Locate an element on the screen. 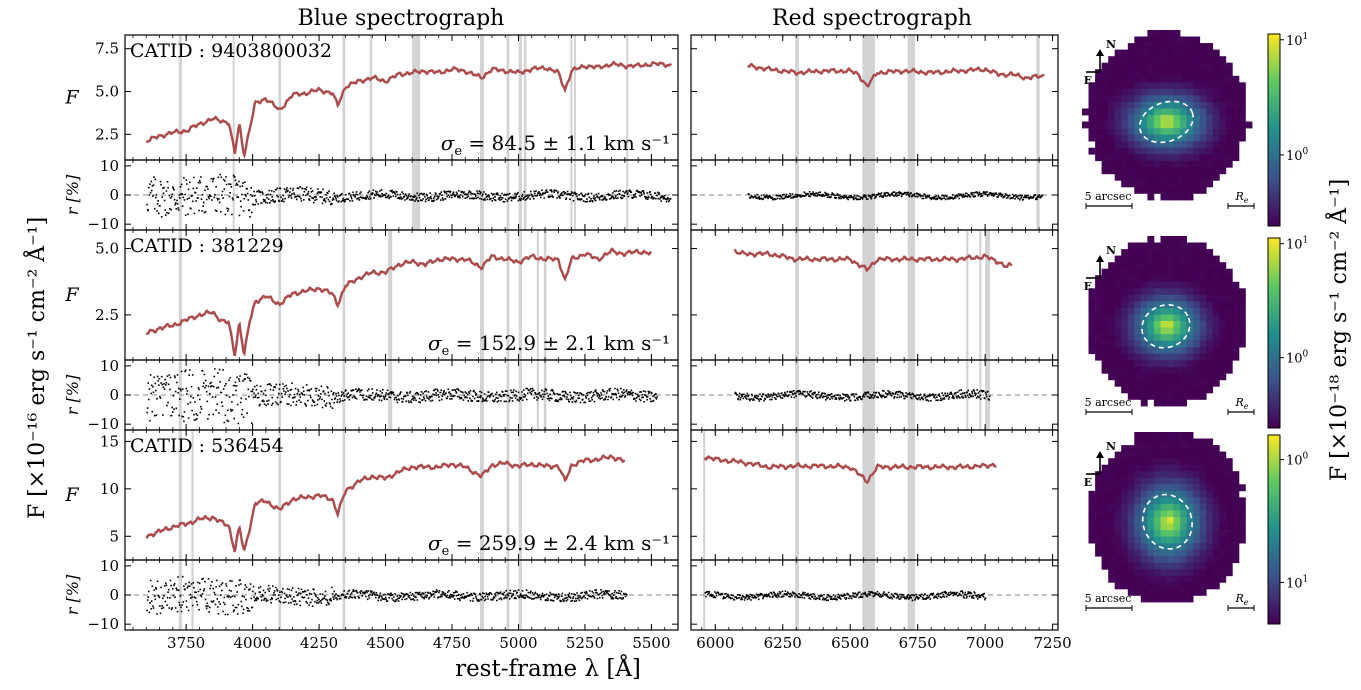  sigma-value: = 152.9 ± 2.1 km s⁻¹ is located at coordinates (559, 343).